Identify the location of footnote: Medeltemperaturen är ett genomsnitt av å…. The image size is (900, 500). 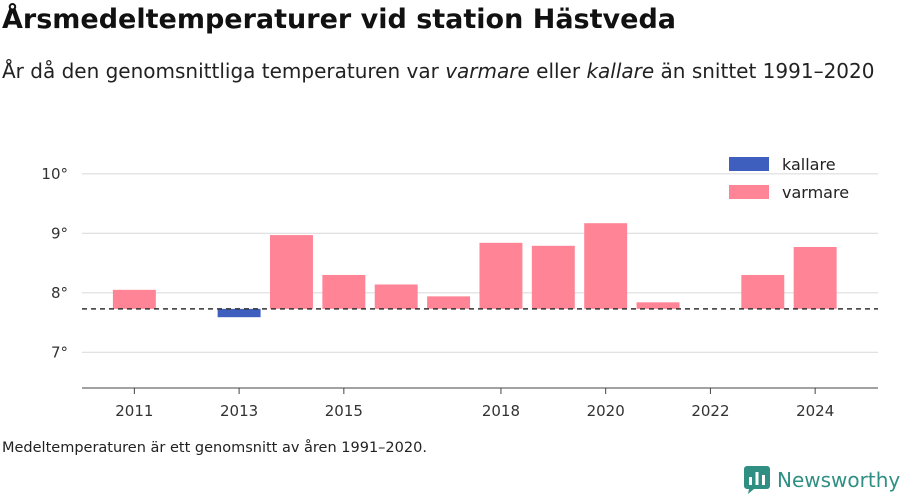
(214, 448).